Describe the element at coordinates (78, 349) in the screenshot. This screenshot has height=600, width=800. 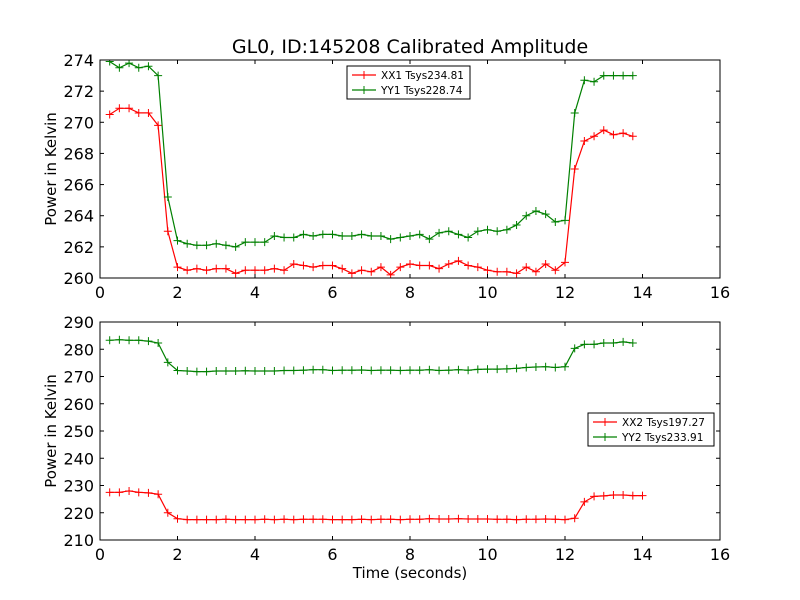
I see `y-tick-label: 280` at that location.